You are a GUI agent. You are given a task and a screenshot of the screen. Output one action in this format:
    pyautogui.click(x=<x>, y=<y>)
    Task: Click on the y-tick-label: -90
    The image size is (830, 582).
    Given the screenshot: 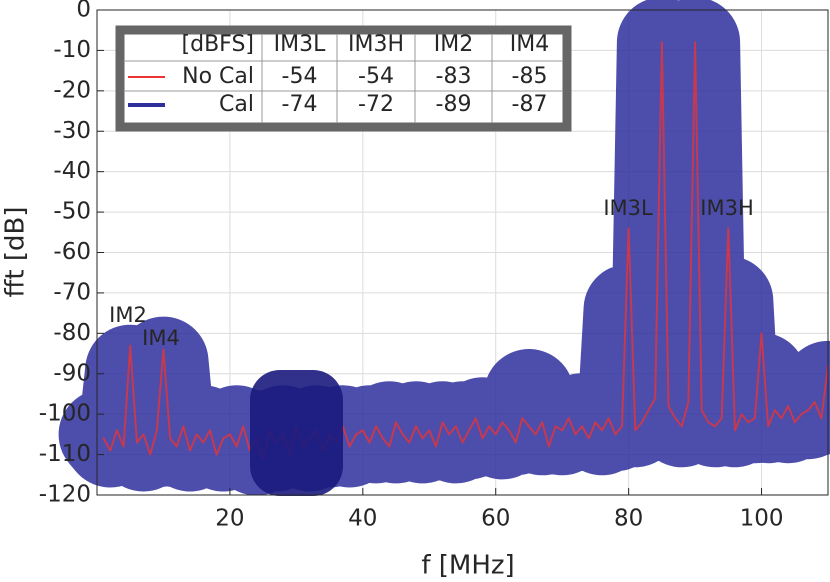 What is the action you would take?
    pyautogui.click(x=72, y=373)
    